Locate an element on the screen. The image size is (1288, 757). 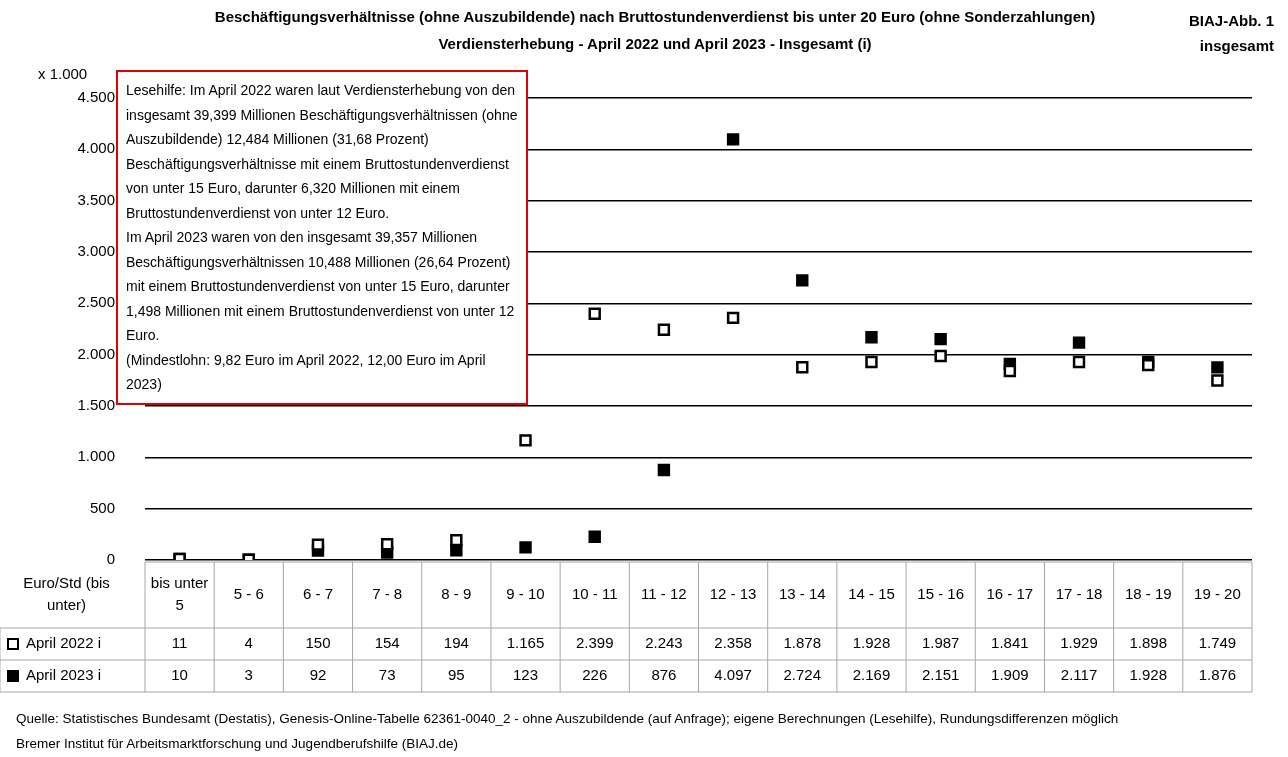
legend-label: April 2022 i is located at coordinates (64, 643).